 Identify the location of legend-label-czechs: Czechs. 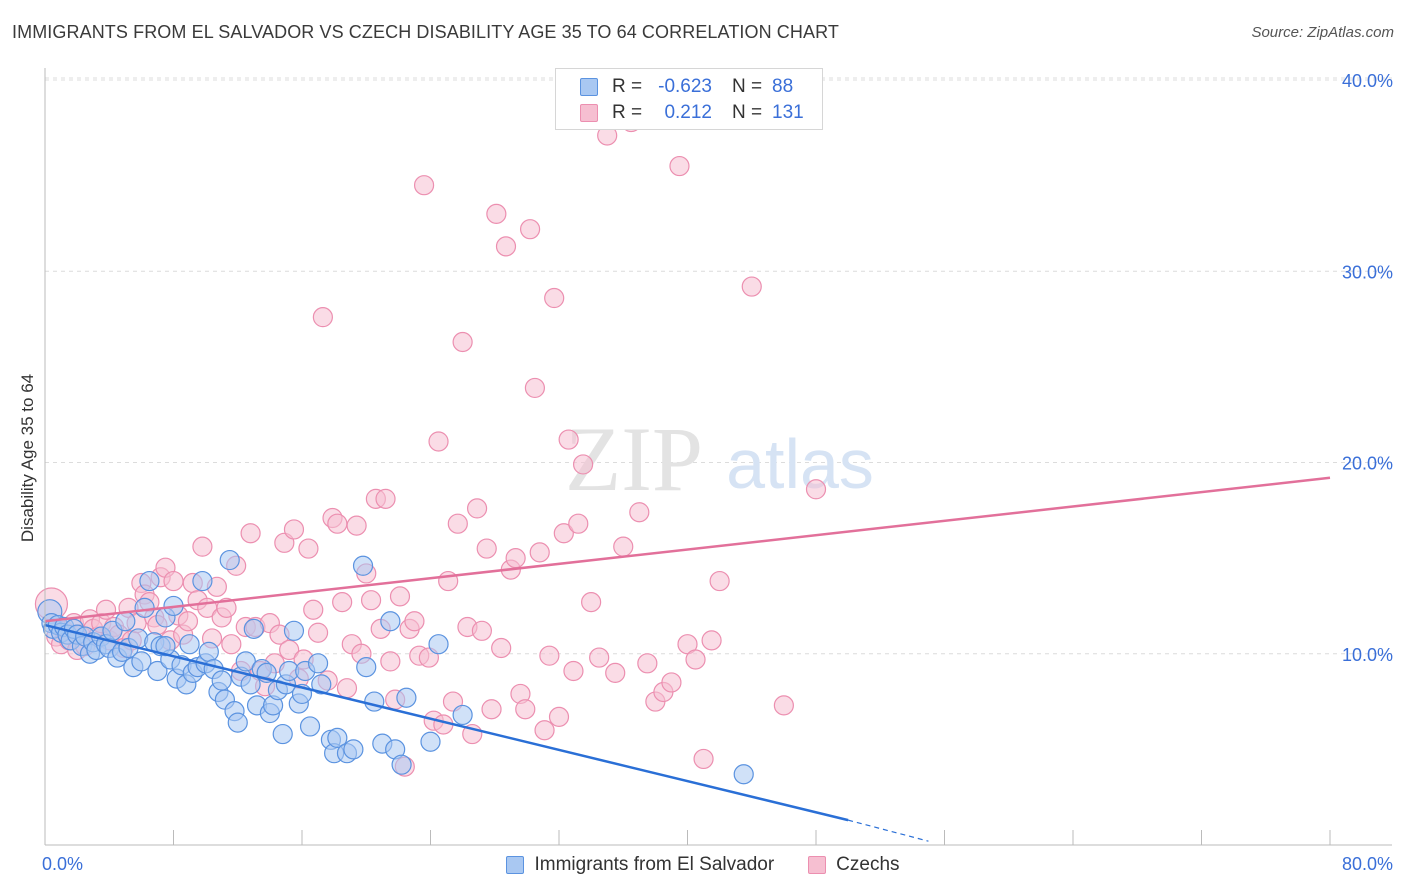
(868, 864).